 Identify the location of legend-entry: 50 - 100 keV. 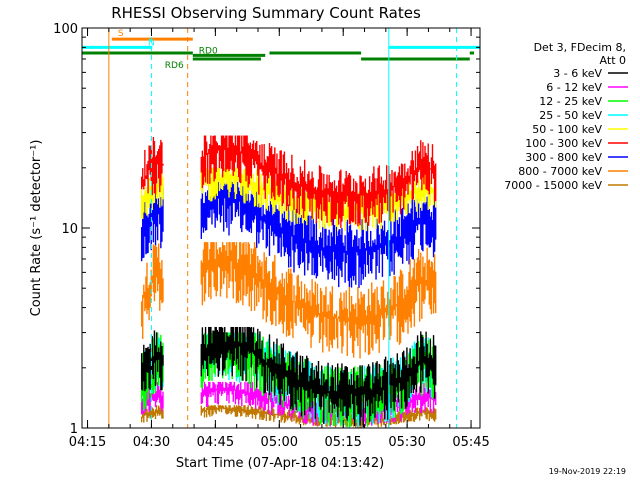
(567, 129).